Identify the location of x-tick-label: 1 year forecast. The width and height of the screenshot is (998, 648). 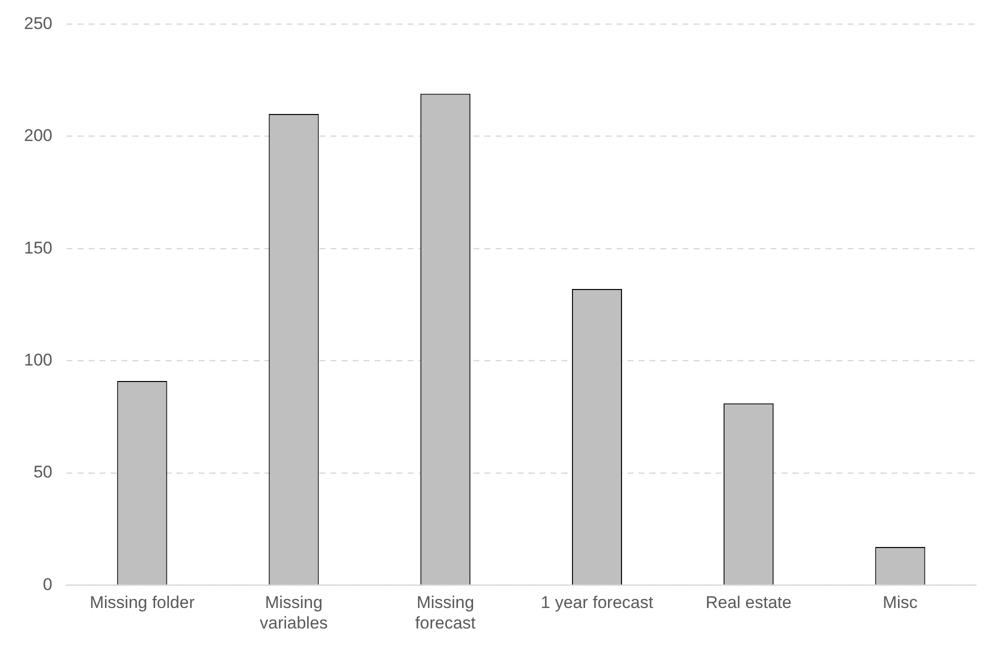
(597, 602).